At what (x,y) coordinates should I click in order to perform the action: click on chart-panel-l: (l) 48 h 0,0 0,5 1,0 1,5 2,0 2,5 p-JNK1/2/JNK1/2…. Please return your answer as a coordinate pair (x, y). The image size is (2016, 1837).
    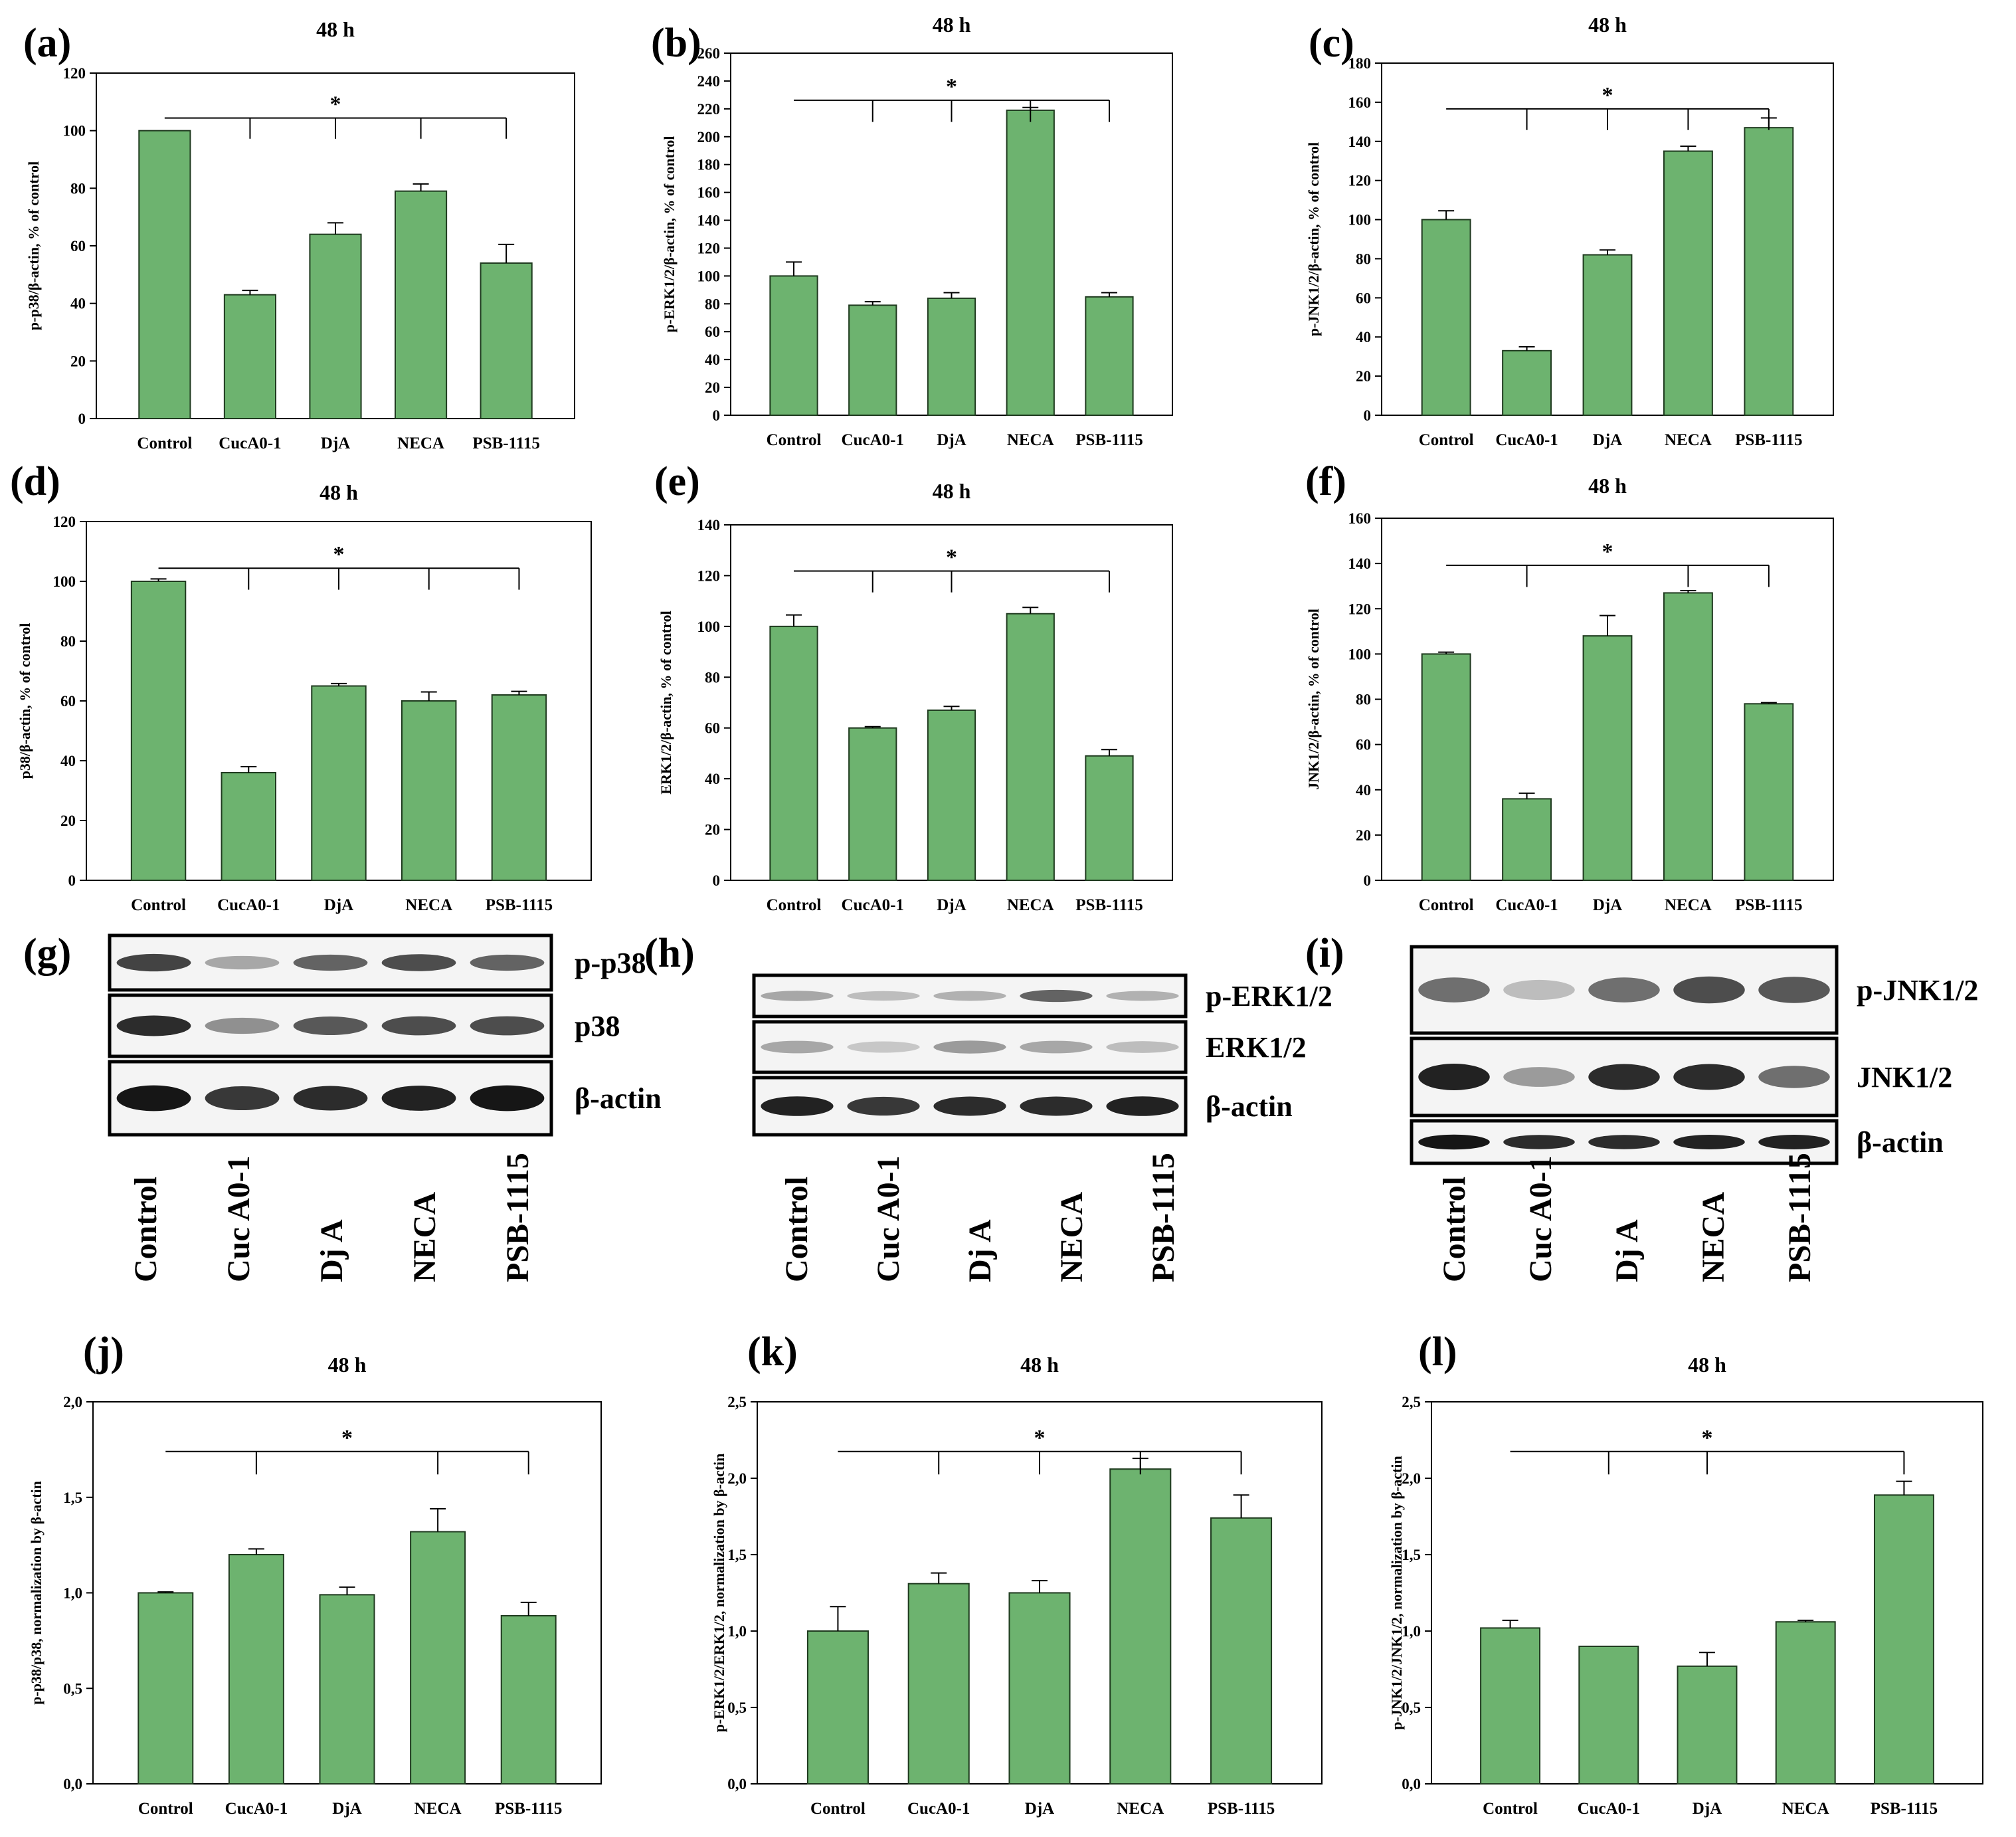
    Looking at the image, I should click on (1685, 1573).